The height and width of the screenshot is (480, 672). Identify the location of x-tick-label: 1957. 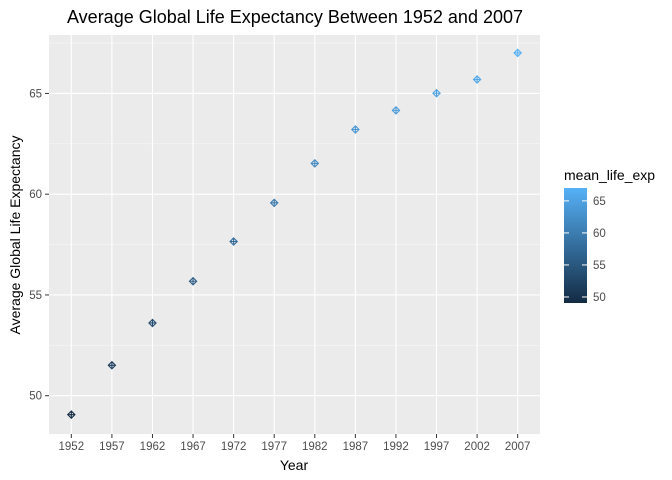
(112, 447).